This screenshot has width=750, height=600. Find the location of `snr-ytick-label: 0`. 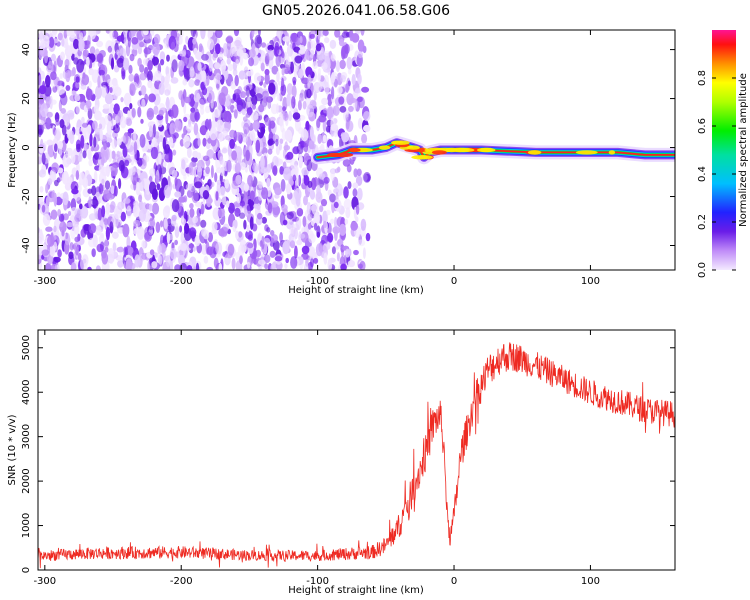

snr-ytick-label: 0 is located at coordinates (26, 570).